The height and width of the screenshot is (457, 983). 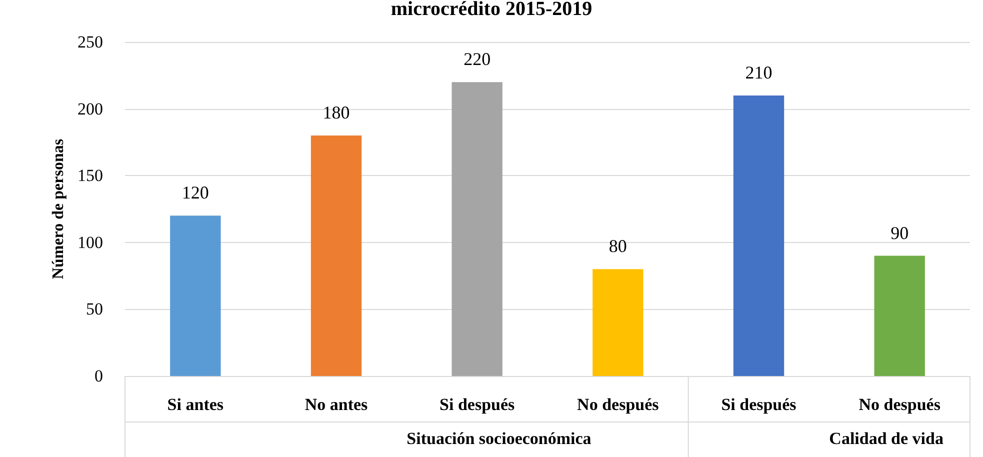 I want to click on chart-title: microcrédito 2015-2019, so click(x=491, y=10).